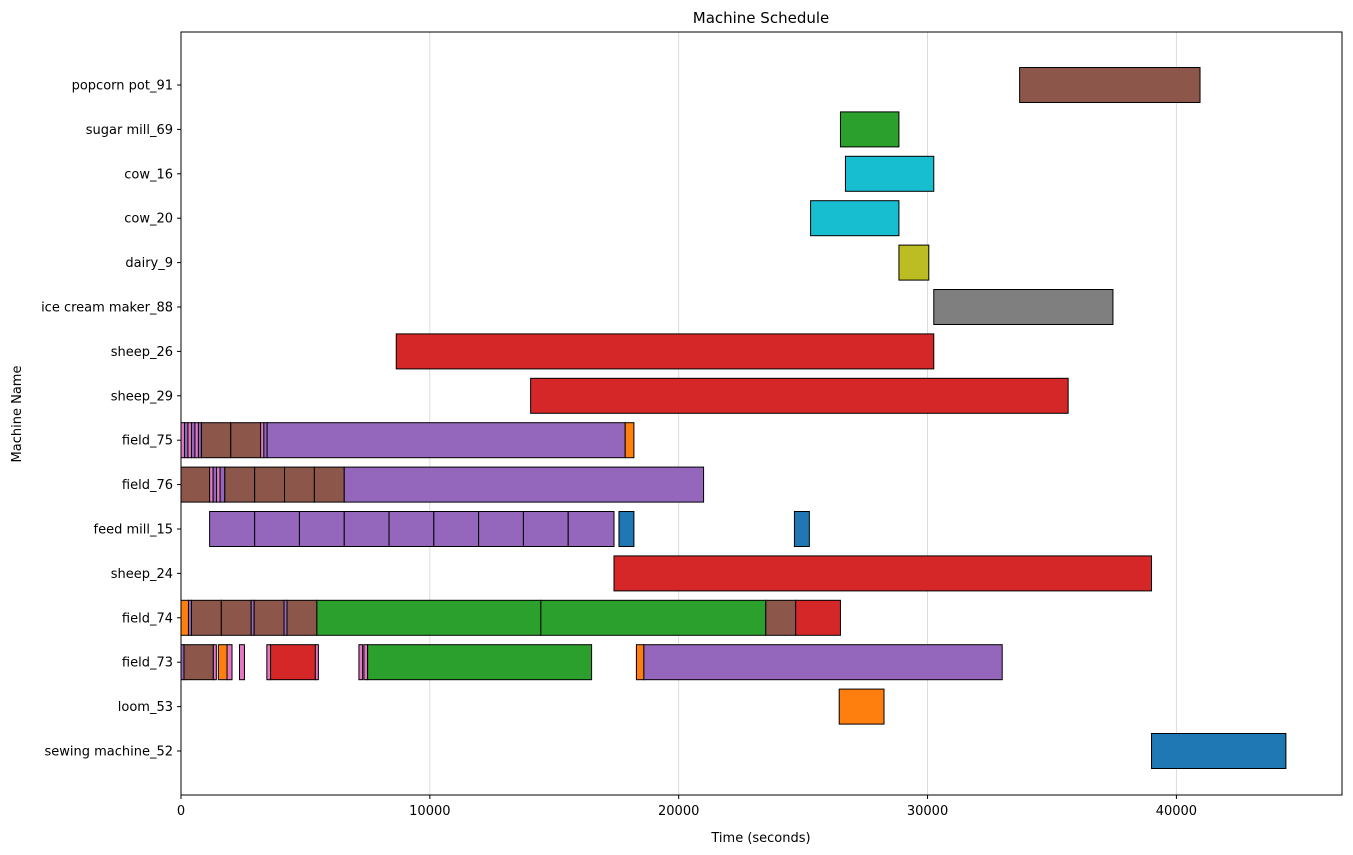 Image resolution: width=1353 pixels, height=855 pixels. Describe the element at coordinates (147, 441) in the screenshot. I see `y-tick-label: field_75` at that location.